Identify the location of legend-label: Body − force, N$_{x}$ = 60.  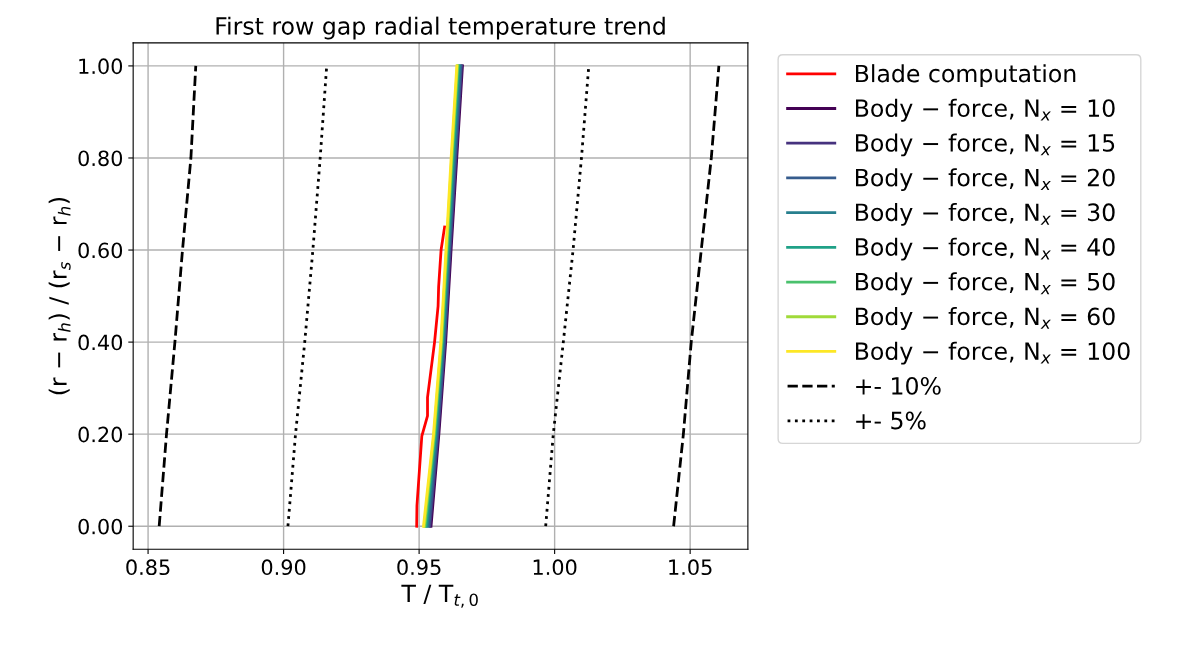
(985, 318).